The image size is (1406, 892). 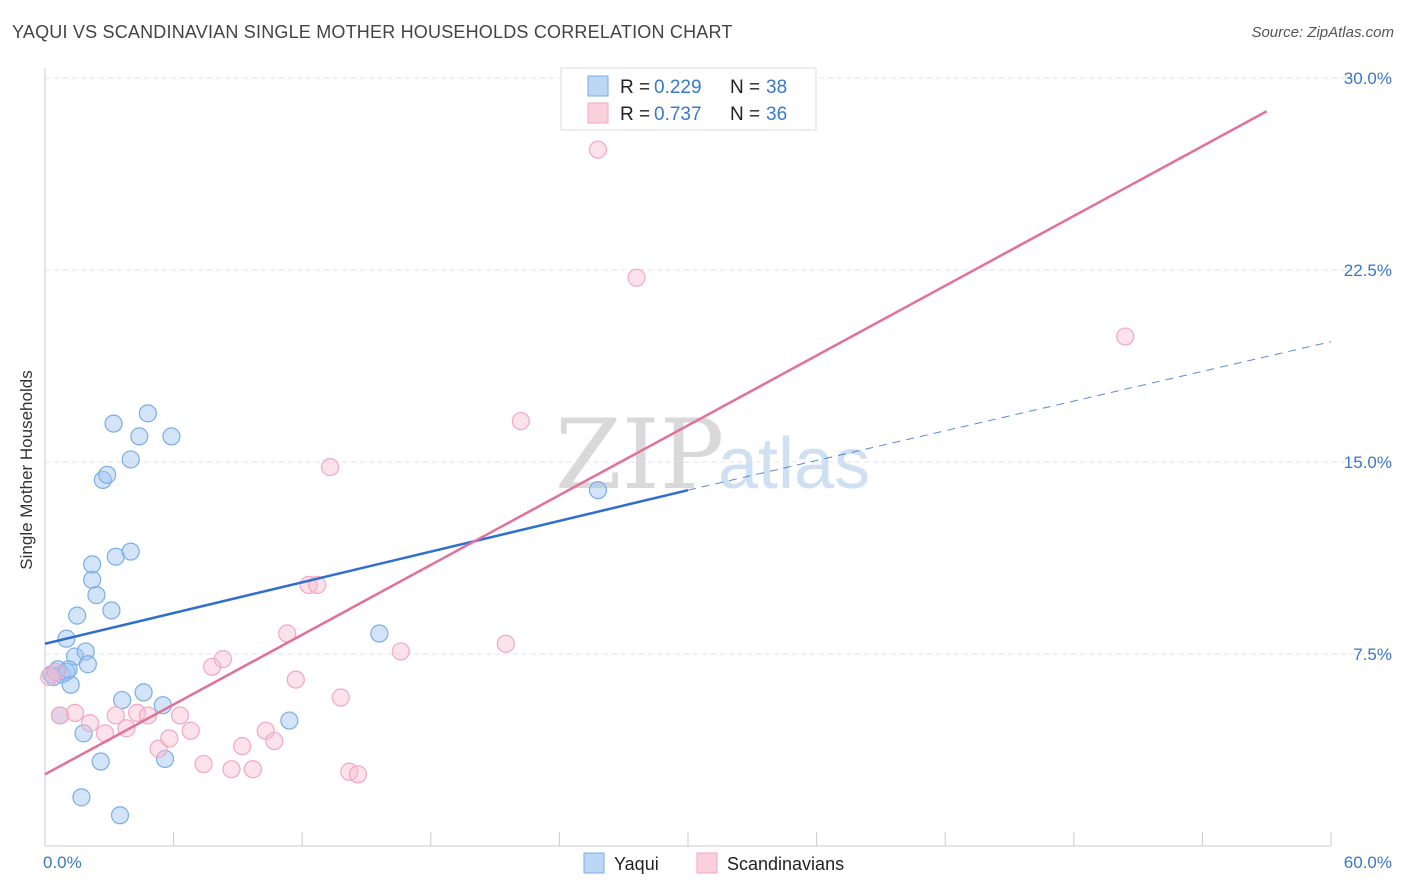 I want to click on series-legend: Yaqui Scandinavians, so click(x=713, y=863).